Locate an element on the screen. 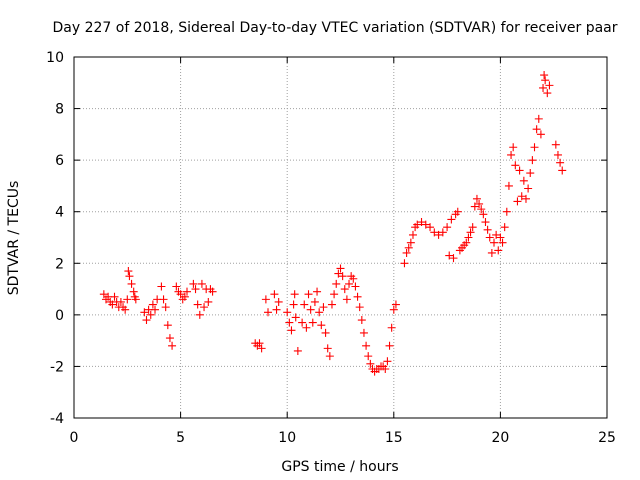  y-tick-label: 10 is located at coordinates (55, 58).